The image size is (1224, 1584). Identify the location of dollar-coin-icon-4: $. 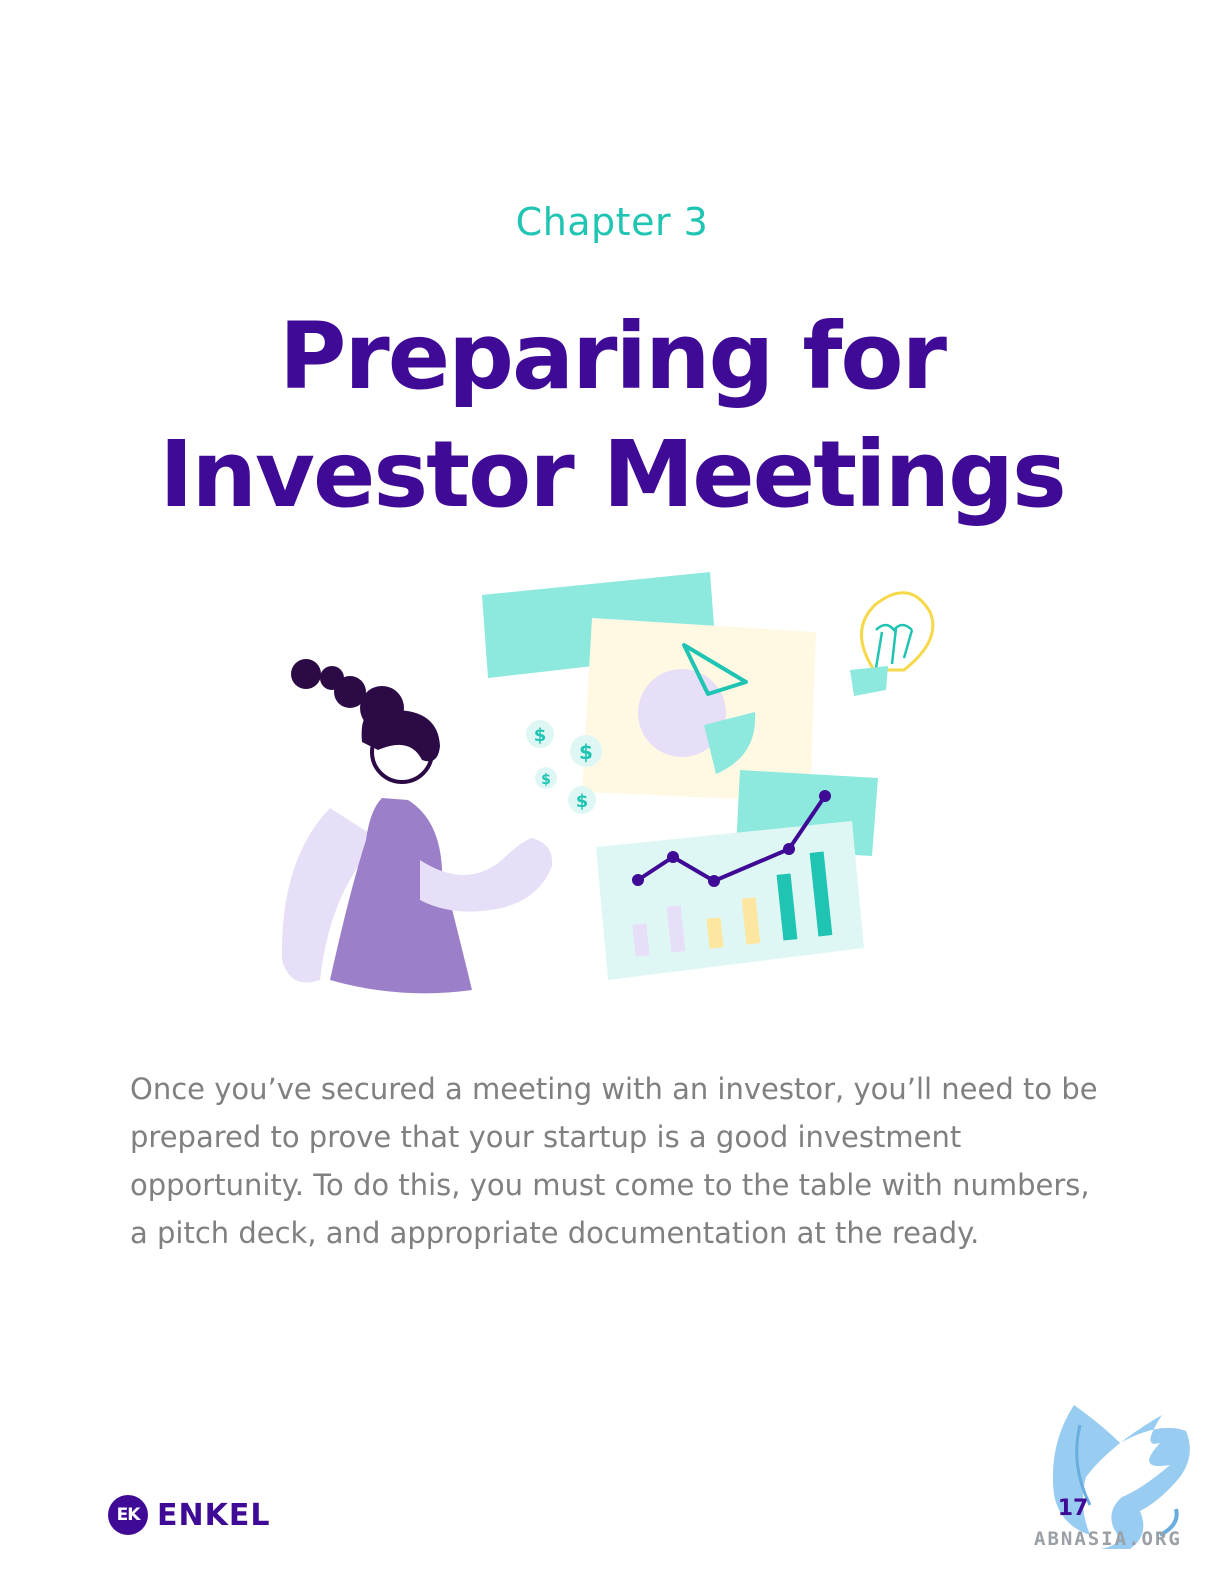
(582, 800).